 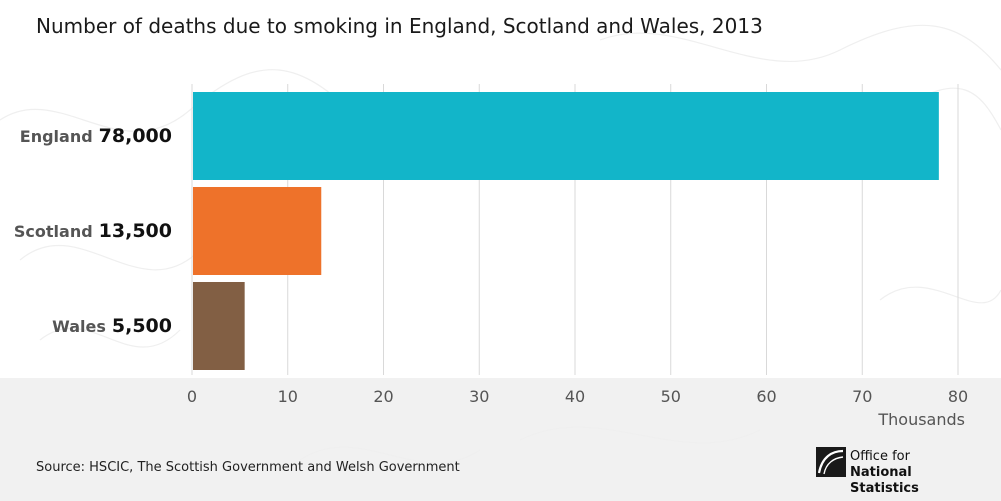 What do you see at coordinates (880, 456) in the screenshot?
I see `ons-logo-line1: Office for` at bounding box center [880, 456].